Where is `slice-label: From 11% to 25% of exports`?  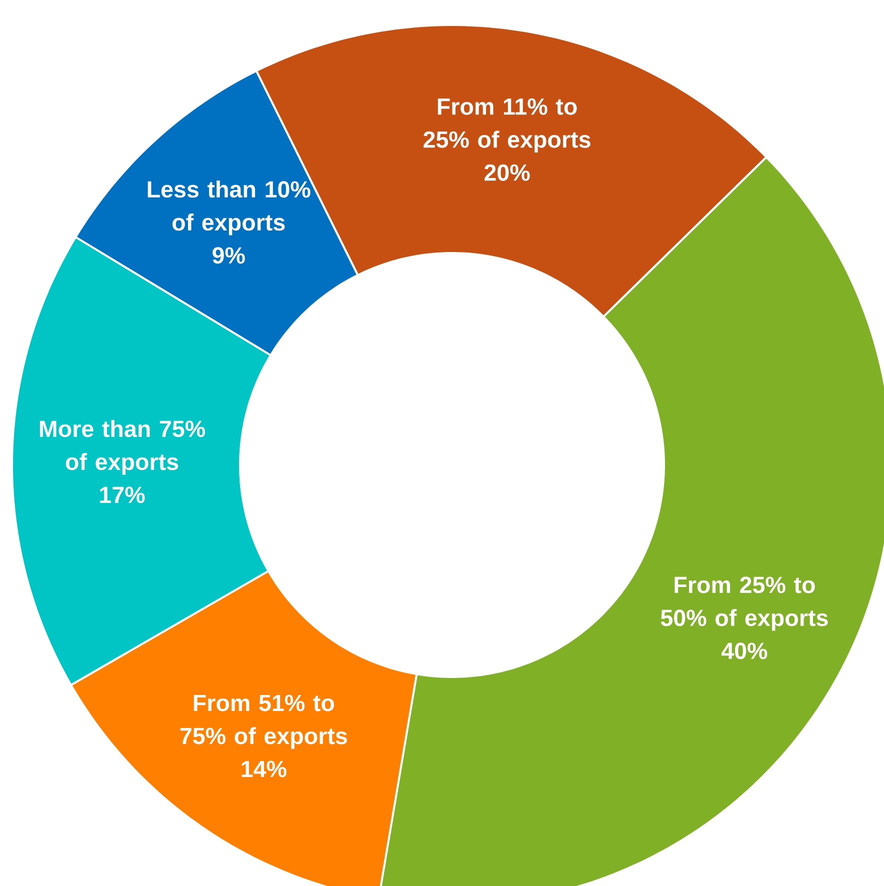
slice-label: From 11% to 25% of exports is located at coordinates (507, 125).